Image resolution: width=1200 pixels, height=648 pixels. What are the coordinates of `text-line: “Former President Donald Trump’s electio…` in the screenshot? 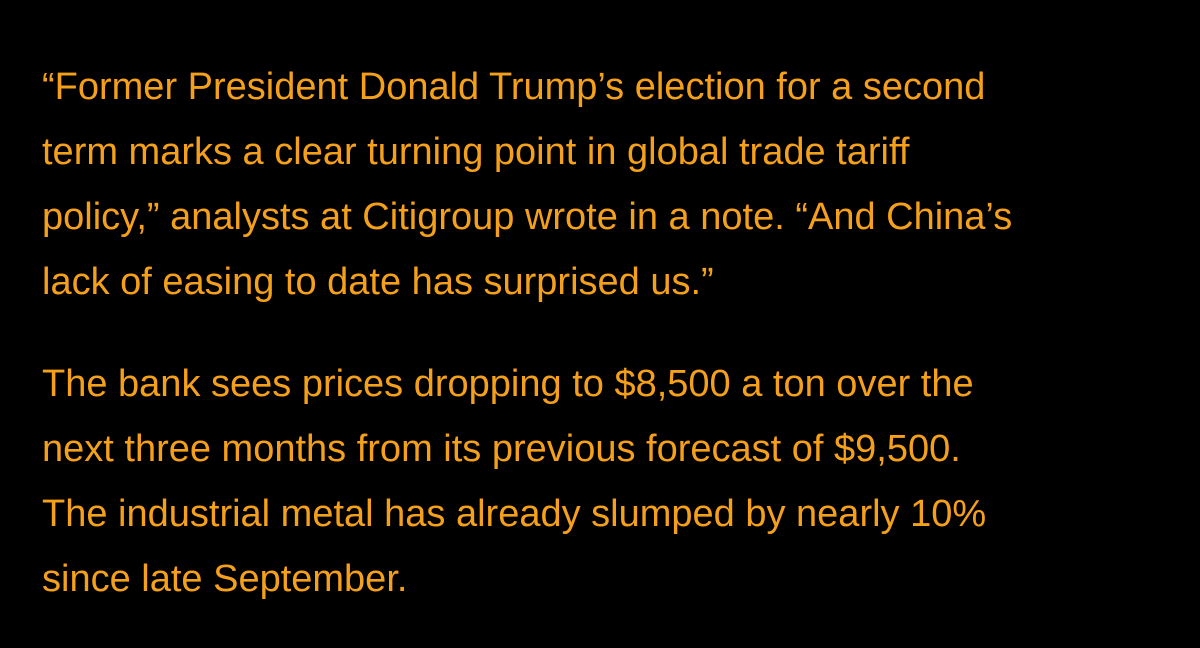 It's located at (514, 87).